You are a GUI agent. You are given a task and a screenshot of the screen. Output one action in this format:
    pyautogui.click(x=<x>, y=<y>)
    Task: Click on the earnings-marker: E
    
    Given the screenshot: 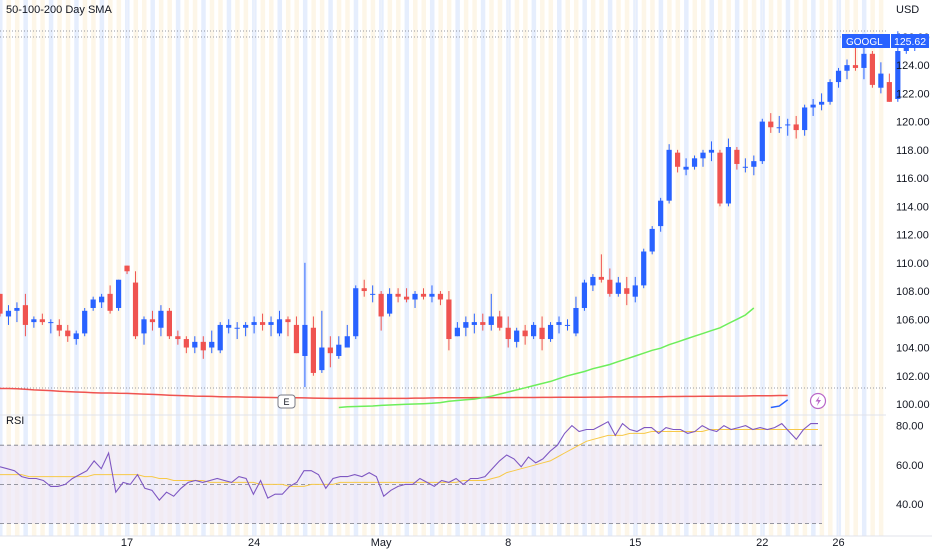 What is the action you would take?
    pyautogui.click(x=286, y=401)
    